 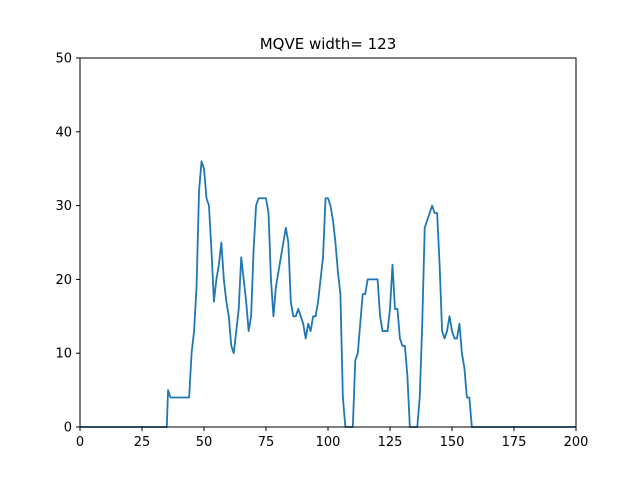 What do you see at coordinates (514, 442) in the screenshot?
I see `x-tick-label-175: 175` at bounding box center [514, 442].